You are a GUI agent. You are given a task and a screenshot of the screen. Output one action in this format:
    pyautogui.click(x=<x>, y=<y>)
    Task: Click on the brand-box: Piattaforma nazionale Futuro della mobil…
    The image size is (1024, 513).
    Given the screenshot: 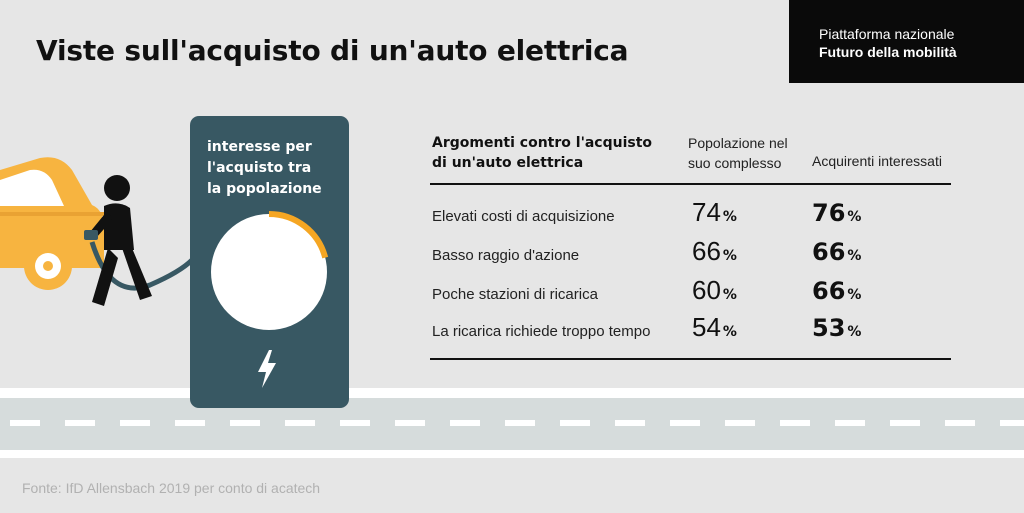 What is the action you would take?
    pyautogui.click(x=906, y=41)
    